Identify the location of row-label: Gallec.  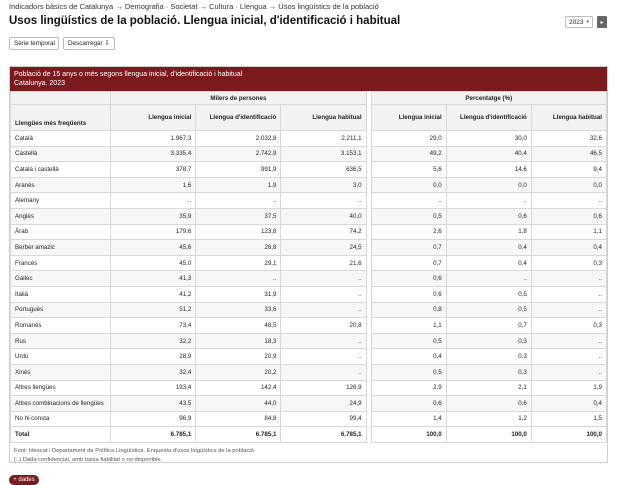
(60, 278).